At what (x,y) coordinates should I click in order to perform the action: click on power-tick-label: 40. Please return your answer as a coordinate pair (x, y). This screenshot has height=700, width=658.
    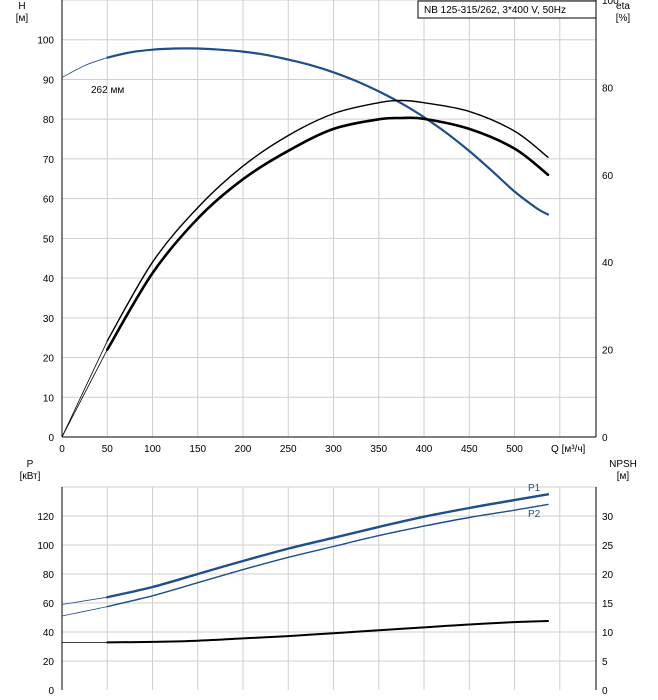
    Looking at the image, I should click on (49, 633).